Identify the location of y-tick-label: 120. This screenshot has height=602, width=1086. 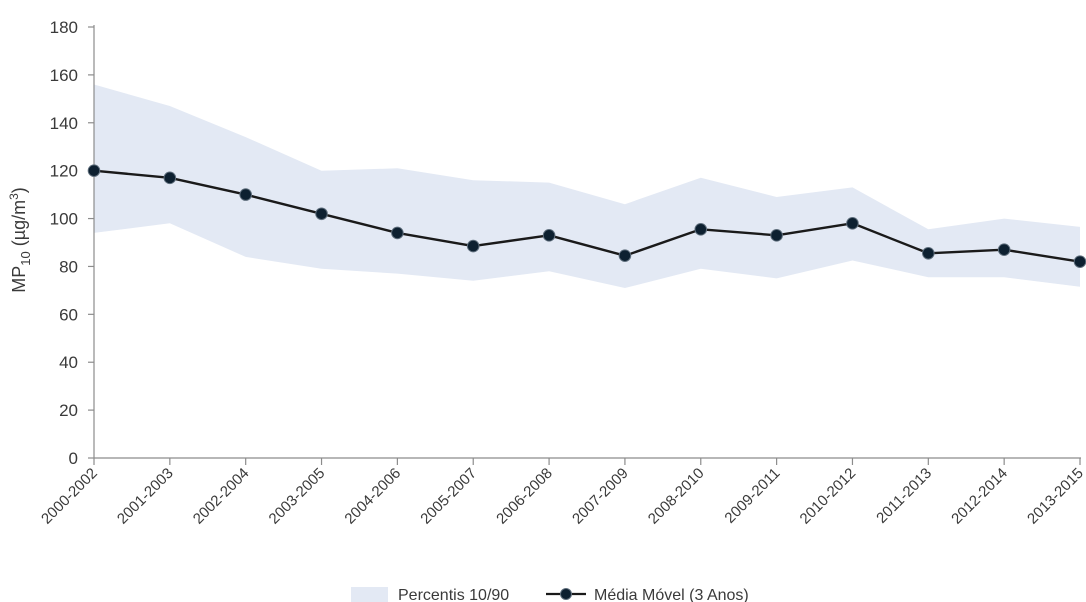
(64, 171).